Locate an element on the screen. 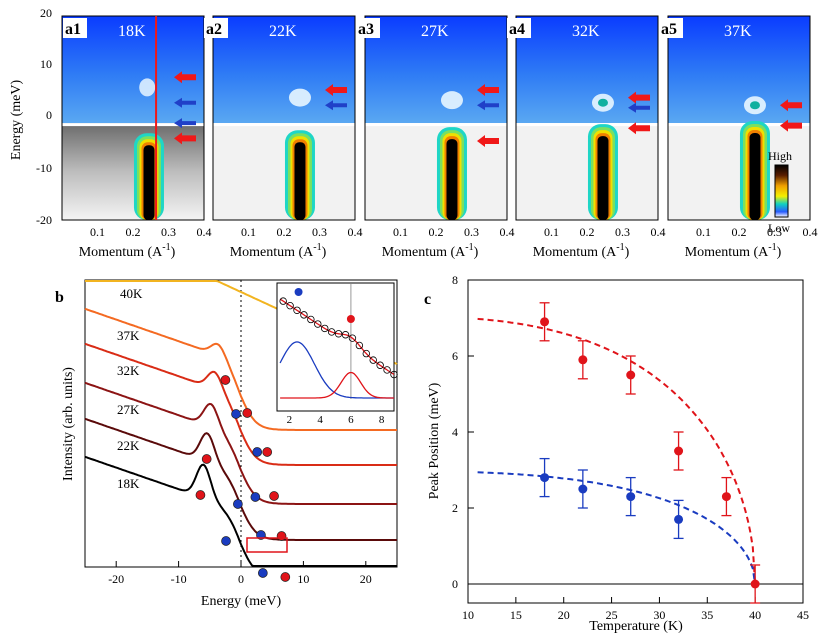 The image size is (830, 642). coherence-spot-core is located at coordinates (602, 102).